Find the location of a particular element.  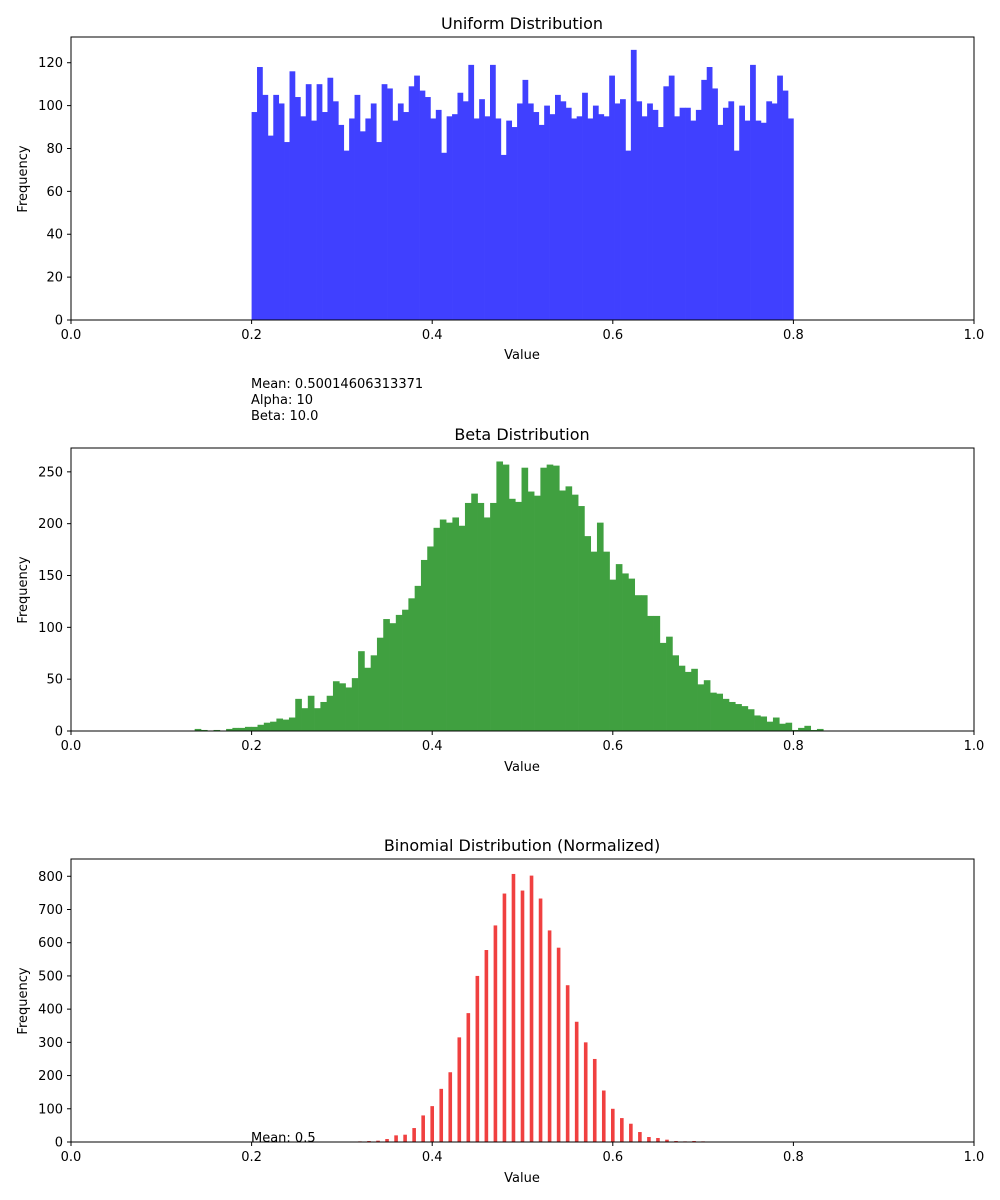

beta-annotation-mean: Mean: 0.50014606313371 is located at coordinates (337, 384).